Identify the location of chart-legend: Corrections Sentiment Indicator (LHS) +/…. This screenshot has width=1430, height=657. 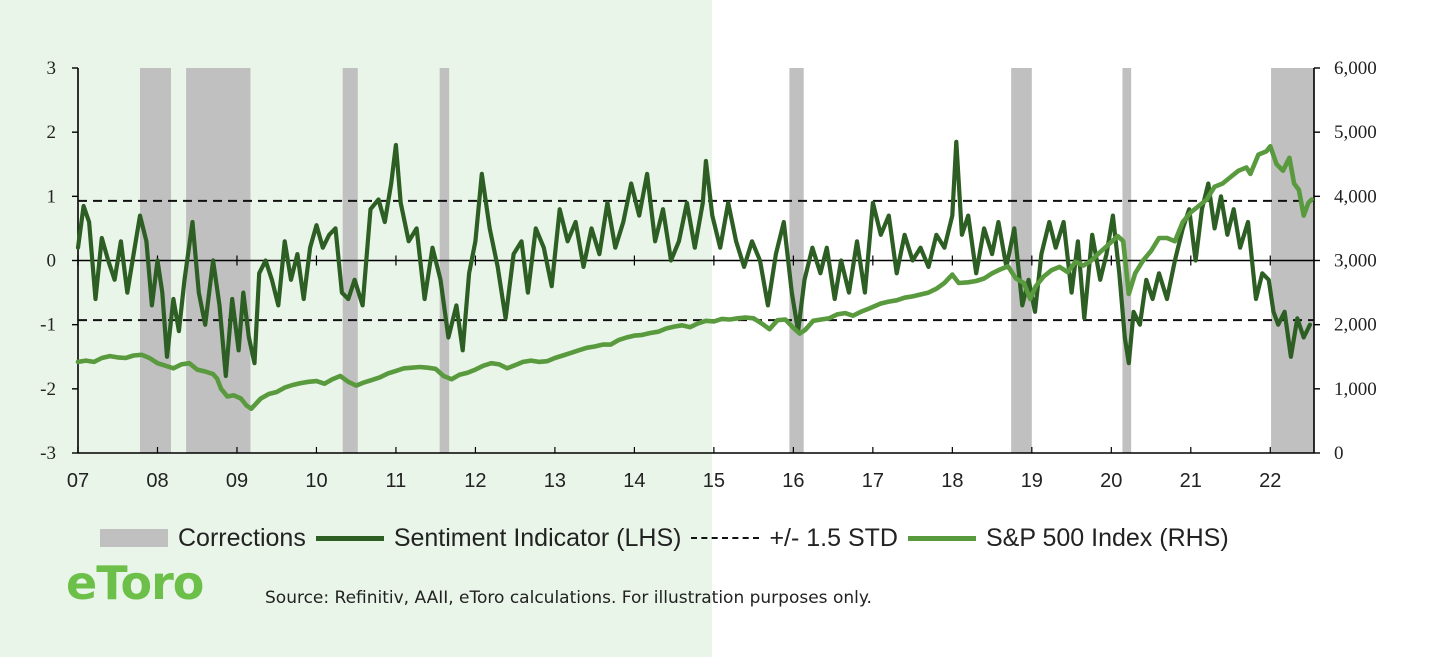
(669, 538).